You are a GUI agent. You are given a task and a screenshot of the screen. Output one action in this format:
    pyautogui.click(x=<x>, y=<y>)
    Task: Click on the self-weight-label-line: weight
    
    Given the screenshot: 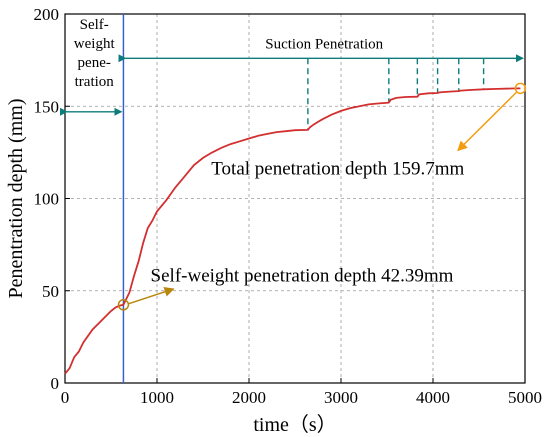 What is the action you would take?
    pyautogui.click(x=95, y=44)
    